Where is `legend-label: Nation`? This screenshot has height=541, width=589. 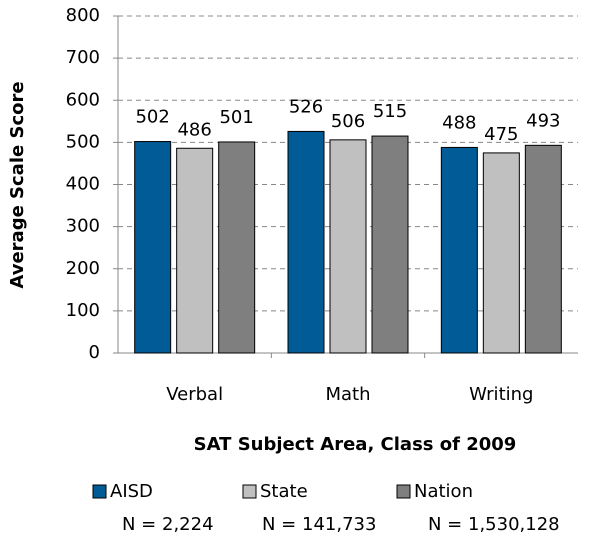 legend-label: Nation is located at coordinates (443, 491).